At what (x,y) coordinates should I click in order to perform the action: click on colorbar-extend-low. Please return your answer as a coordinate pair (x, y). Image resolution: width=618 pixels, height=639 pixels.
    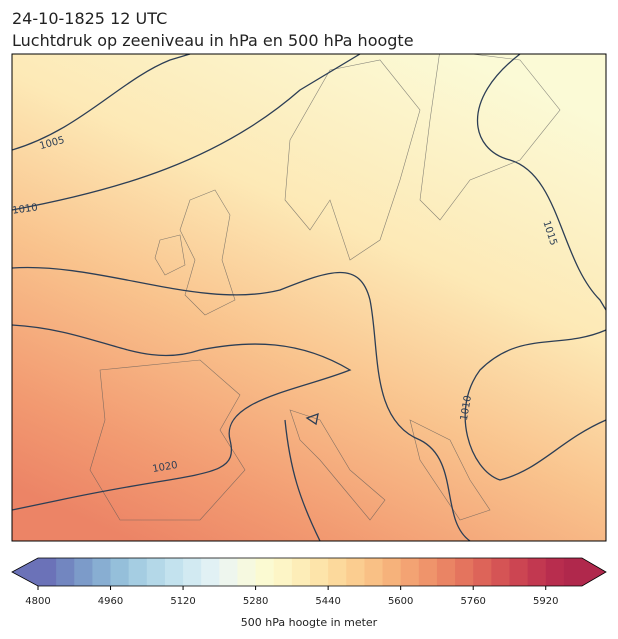
    Looking at the image, I should click on (25, 572).